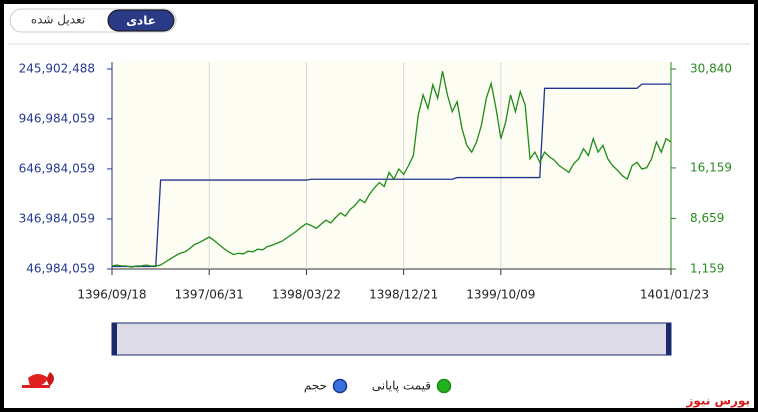 The width and height of the screenshot is (758, 412). What do you see at coordinates (306, 295) in the screenshot?
I see `x-tick-label: 1398/03/22` at bounding box center [306, 295].